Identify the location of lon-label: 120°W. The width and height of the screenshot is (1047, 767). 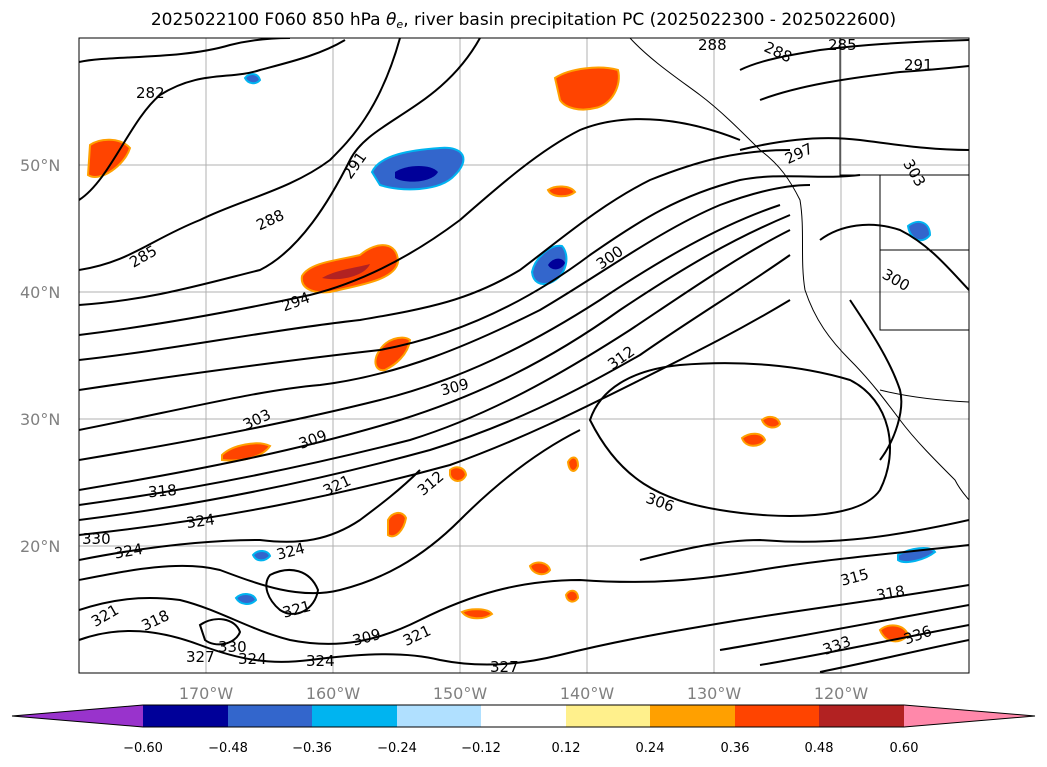
(841, 693).